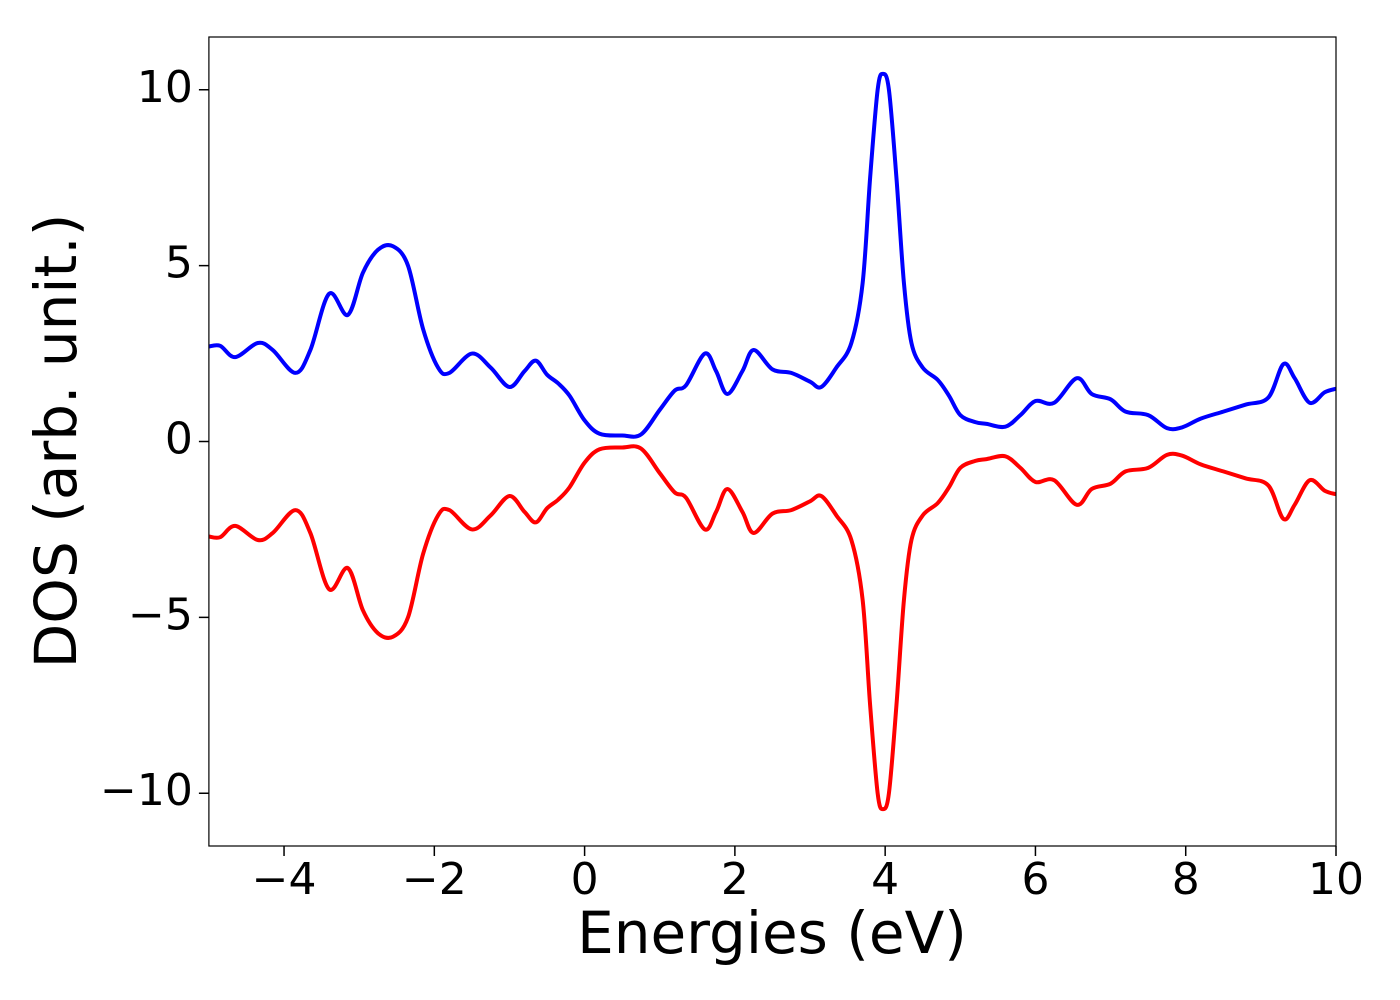 Image resolution: width=1400 pixels, height=1000 pixels. What do you see at coordinates (284, 879) in the screenshot?
I see `x-tick-label: −4` at bounding box center [284, 879].